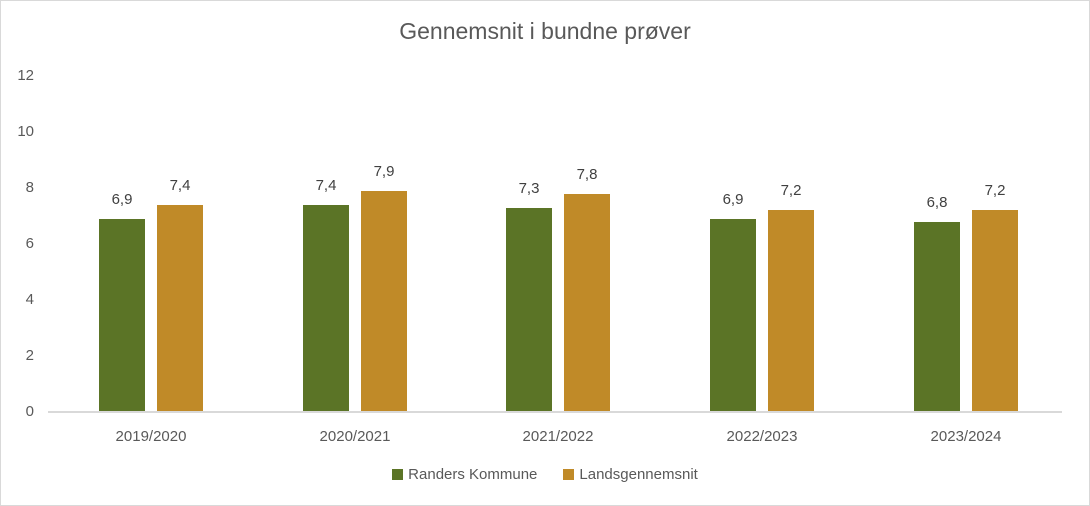 Image resolution: width=1090 pixels, height=506 pixels. What do you see at coordinates (587, 174) in the screenshot?
I see `data-label: 7,8` at bounding box center [587, 174].